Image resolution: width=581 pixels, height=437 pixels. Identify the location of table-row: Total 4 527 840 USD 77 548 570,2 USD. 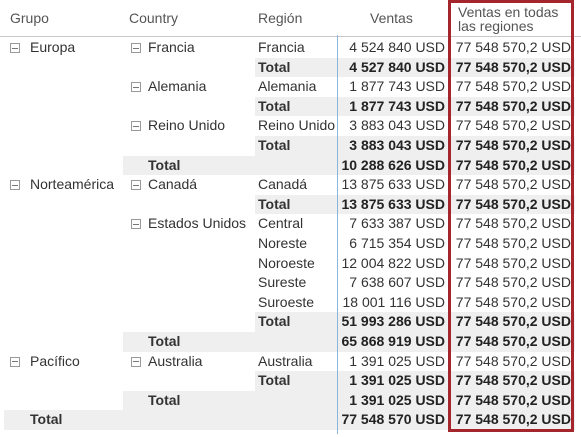
(290, 67).